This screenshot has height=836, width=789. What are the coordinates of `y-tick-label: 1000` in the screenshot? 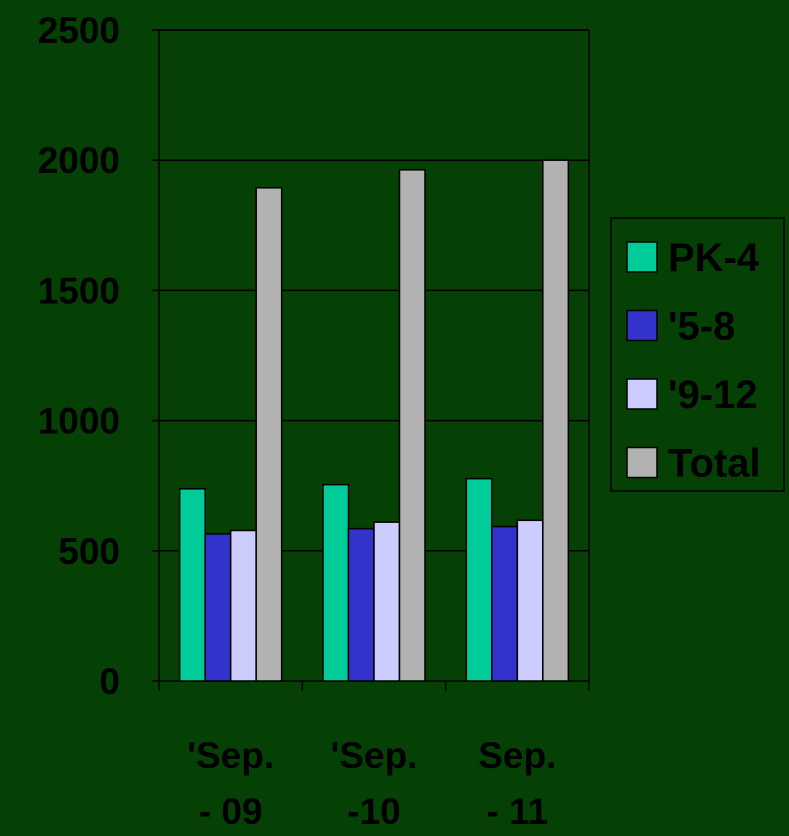 It's located at (79, 421).